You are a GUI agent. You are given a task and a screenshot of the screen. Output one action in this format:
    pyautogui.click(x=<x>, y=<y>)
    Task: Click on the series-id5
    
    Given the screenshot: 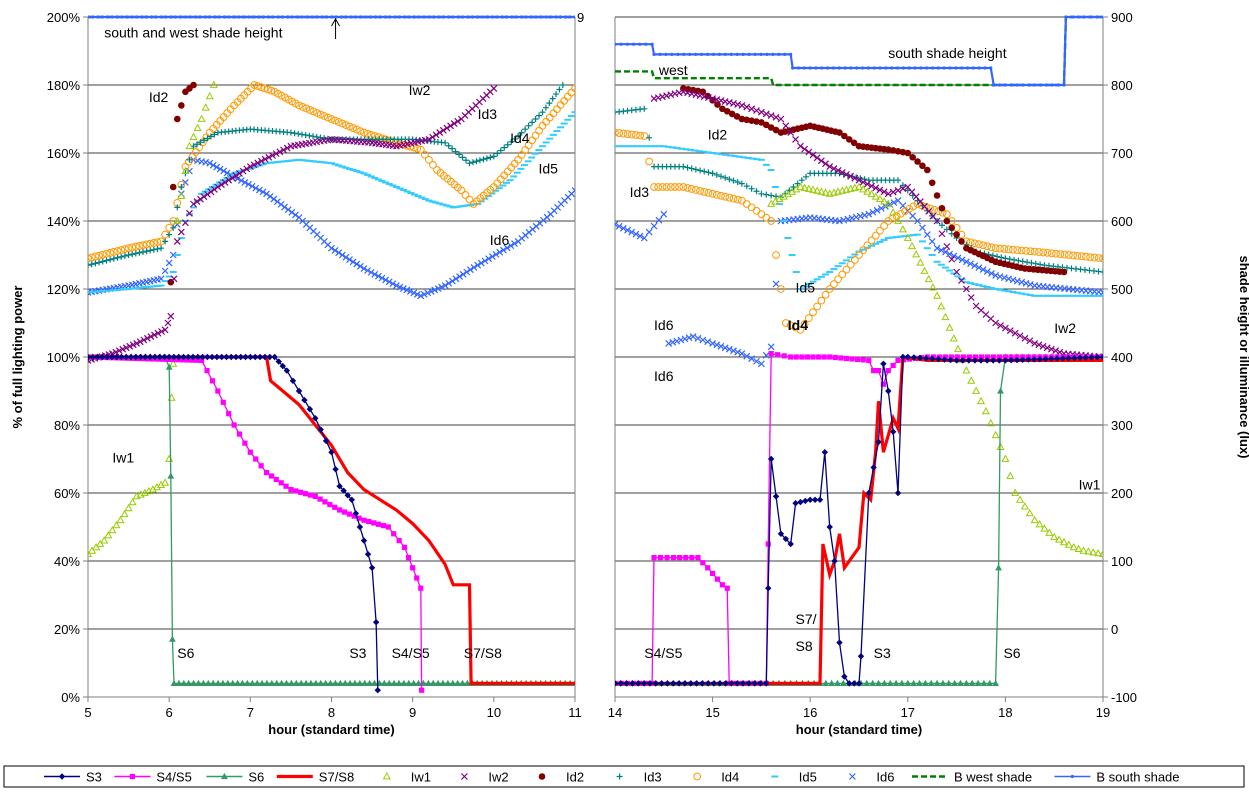 What is the action you would take?
    pyautogui.click(x=859, y=221)
    